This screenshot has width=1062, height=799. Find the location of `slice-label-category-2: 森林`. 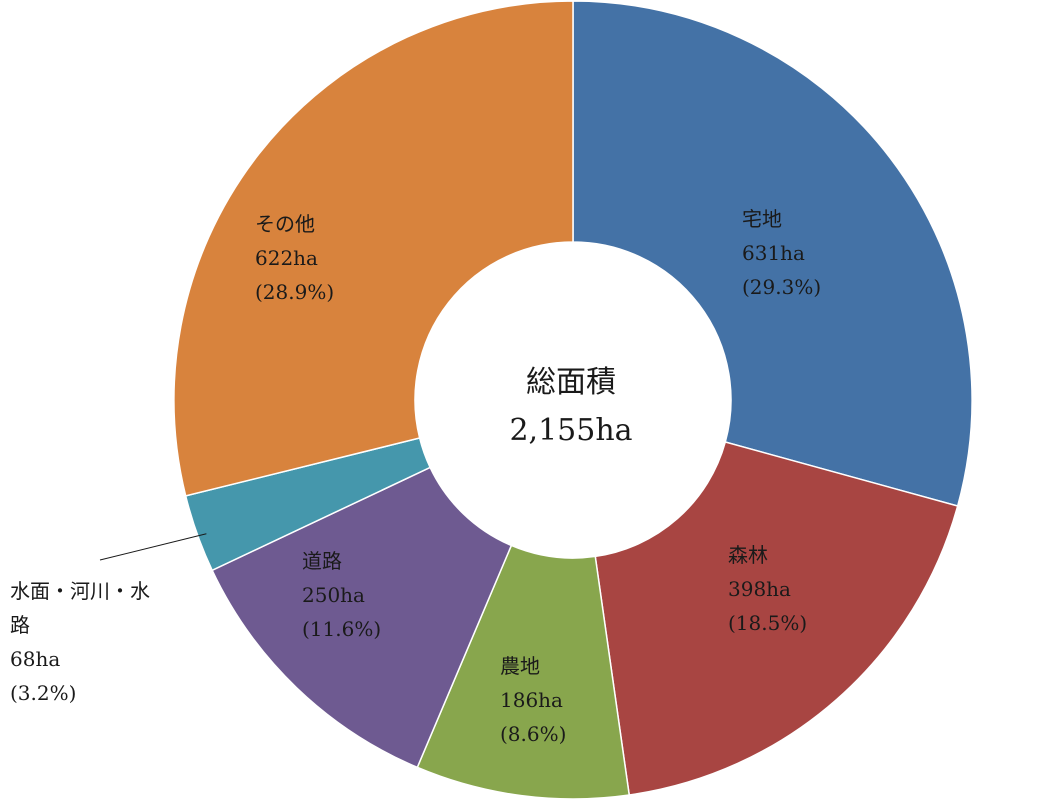

slice-label-category-2: 森林 is located at coordinates (748, 555).